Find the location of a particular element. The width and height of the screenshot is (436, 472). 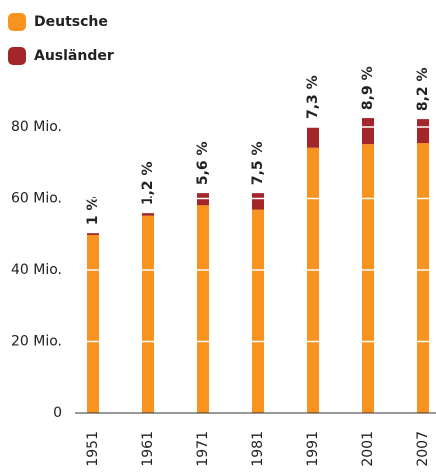

annotation: 7,3 % is located at coordinates (313, 97).